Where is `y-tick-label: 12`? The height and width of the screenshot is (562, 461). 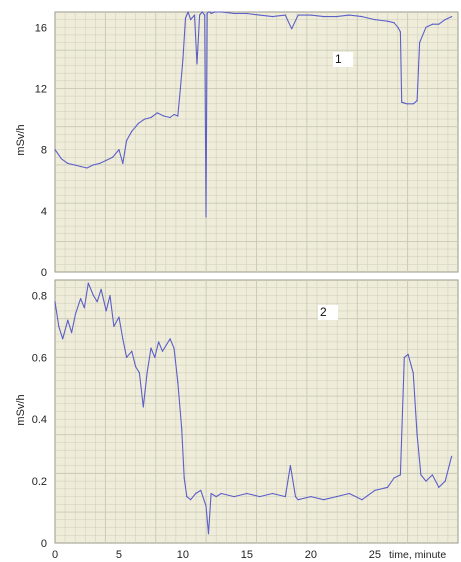 y-tick-label: 12 is located at coordinates (41, 89).